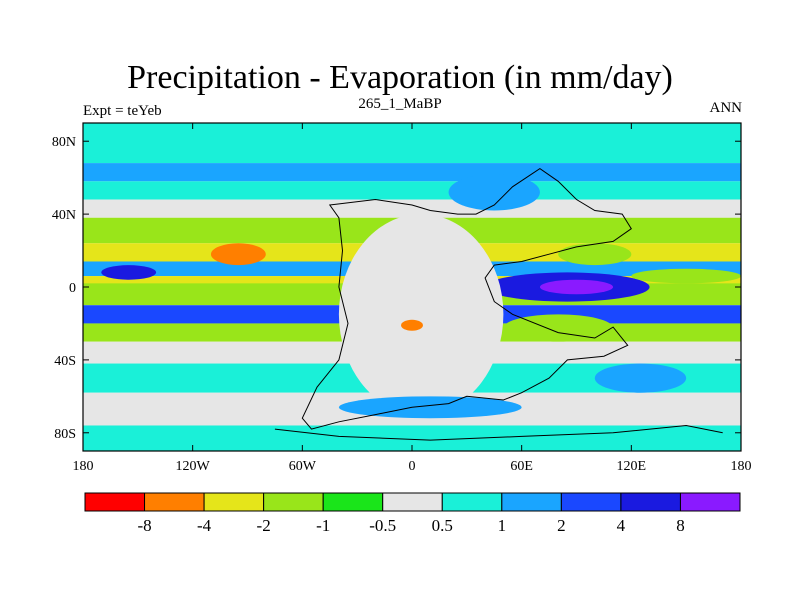 Image resolution: width=800 pixels, height=600 pixels. What do you see at coordinates (680, 525) in the screenshot?
I see `colorbar-label: 8` at bounding box center [680, 525].